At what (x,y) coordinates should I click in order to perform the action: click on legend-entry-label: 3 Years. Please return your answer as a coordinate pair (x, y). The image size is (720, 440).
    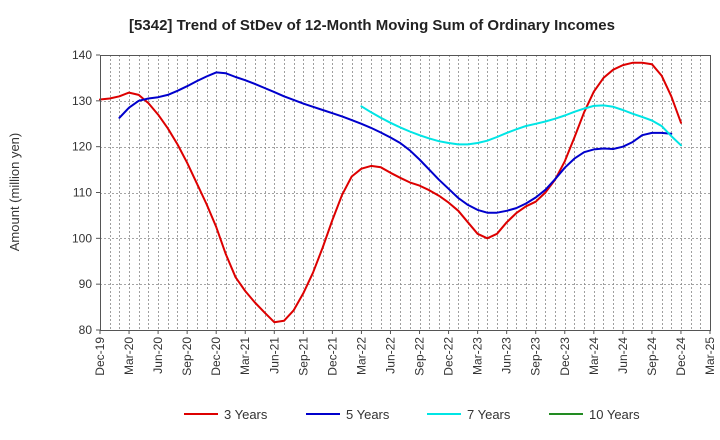
    Looking at the image, I should click on (246, 414).